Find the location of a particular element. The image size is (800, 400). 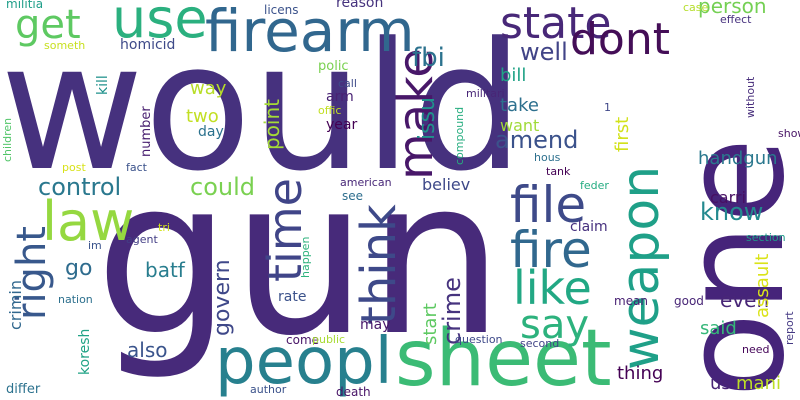

word-hous: hous is located at coordinates (547, 157).